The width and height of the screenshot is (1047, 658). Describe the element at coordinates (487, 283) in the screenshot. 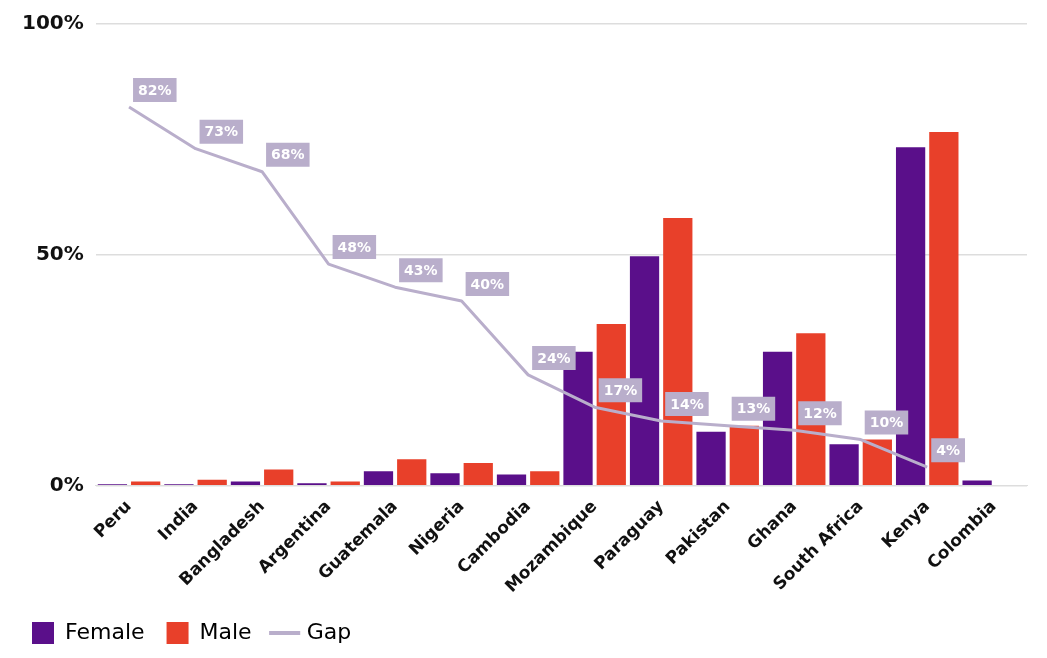

I see `data-label: 40%` at that location.